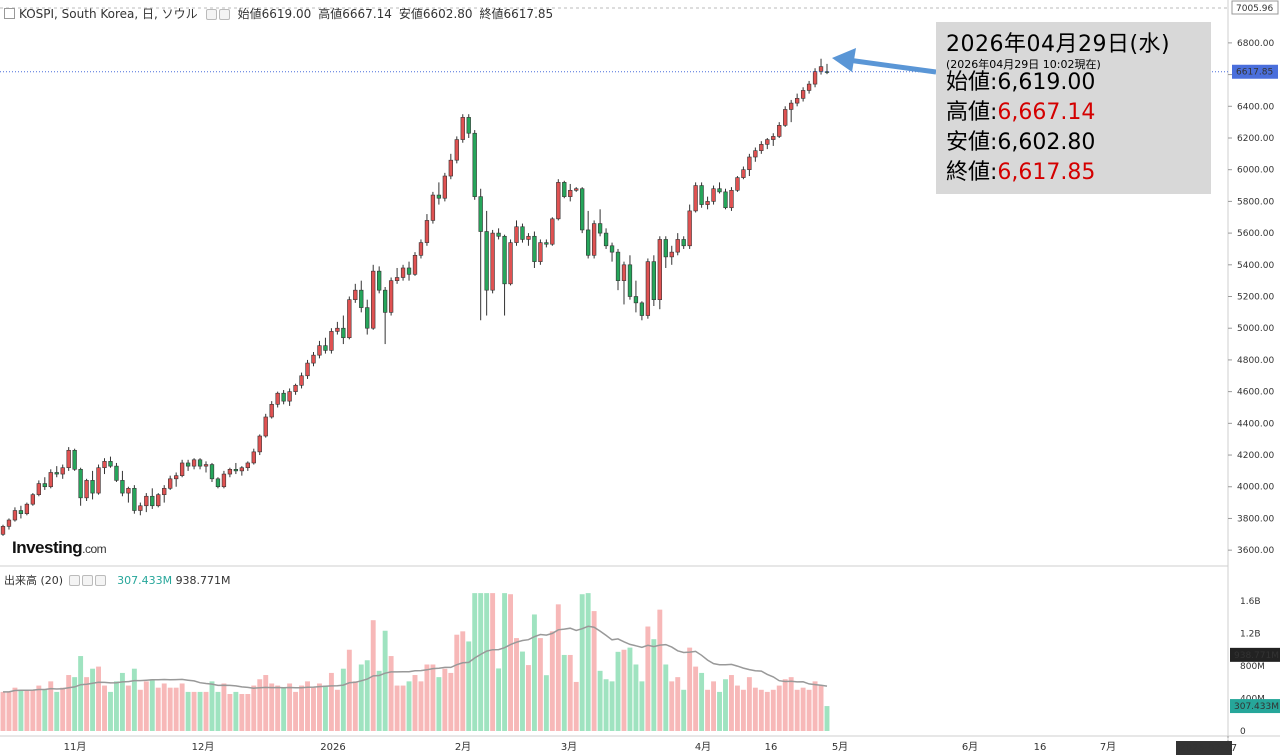 The width and height of the screenshot is (1280, 755). What do you see at coordinates (1021, 142) in the screenshot?
I see `tooltip-low: 安値:6,602.80` at bounding box center [1021, 142].